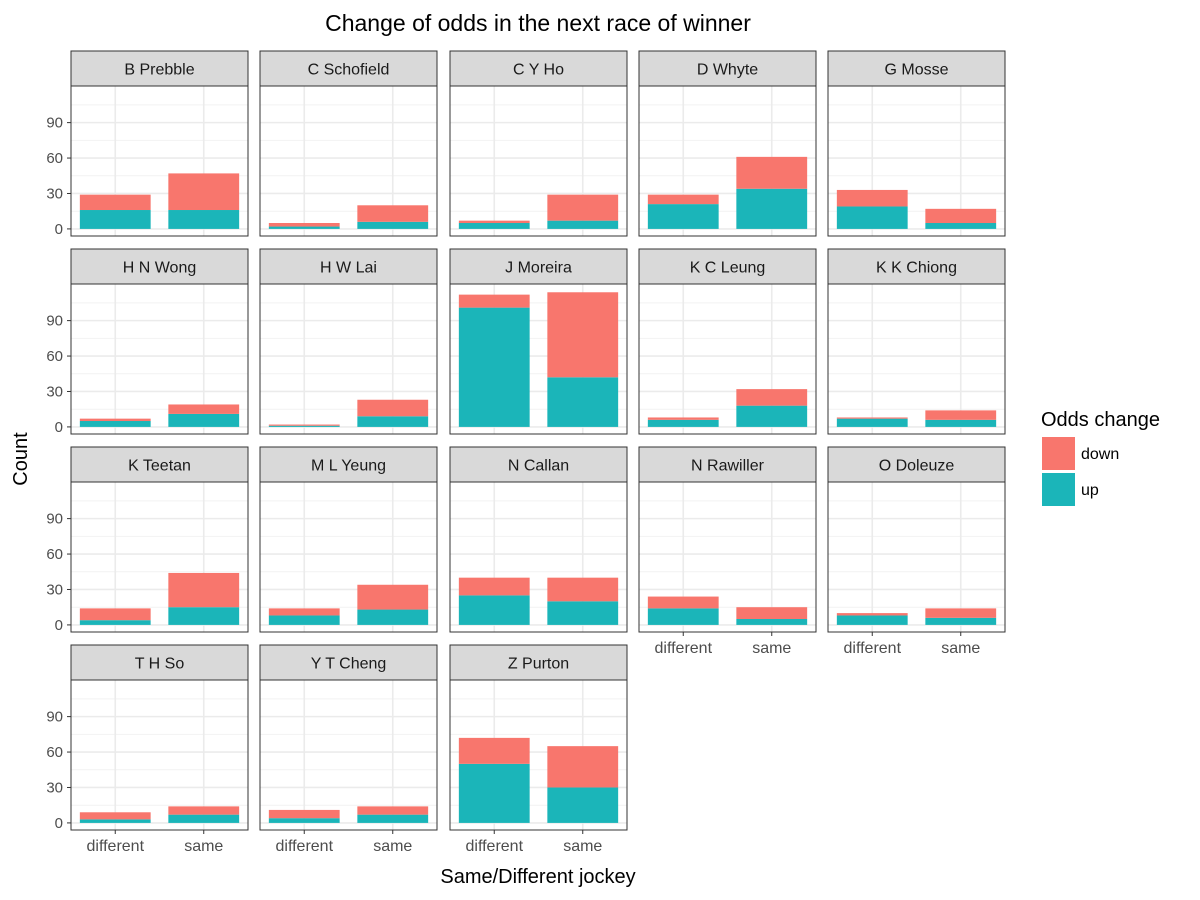 Image resolution: width=1200 pixels, height=900 pixels. I want to click on bar-up-k-teetan-same, so click(204, 616).